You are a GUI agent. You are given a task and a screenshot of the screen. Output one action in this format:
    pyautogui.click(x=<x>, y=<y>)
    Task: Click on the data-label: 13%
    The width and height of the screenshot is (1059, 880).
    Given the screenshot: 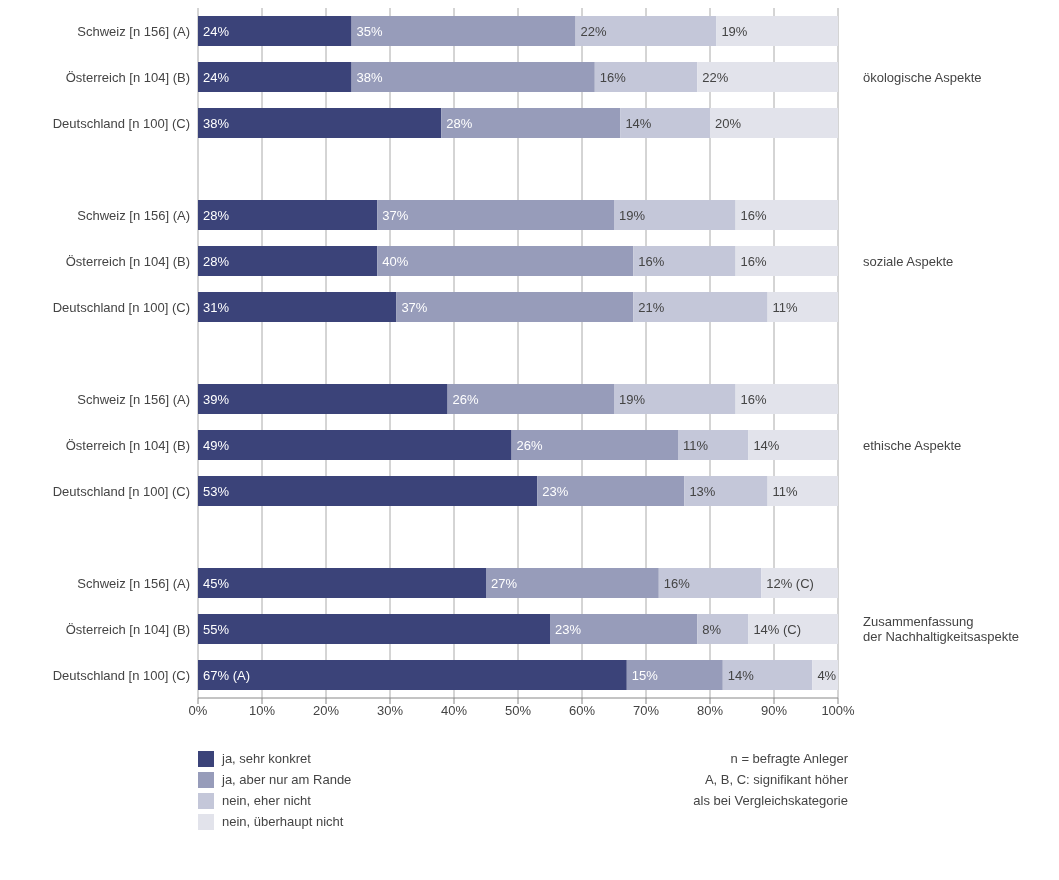 What is the action you would take?
    pyautogui.click(x=702, y=491)
    